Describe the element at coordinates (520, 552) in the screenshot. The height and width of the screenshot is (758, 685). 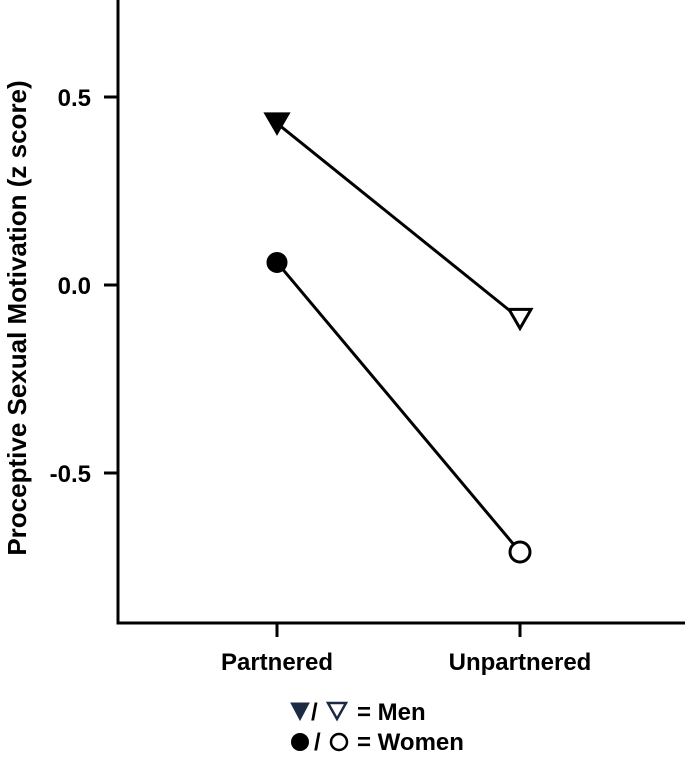
I see `point-marker-open-circle` at that location.